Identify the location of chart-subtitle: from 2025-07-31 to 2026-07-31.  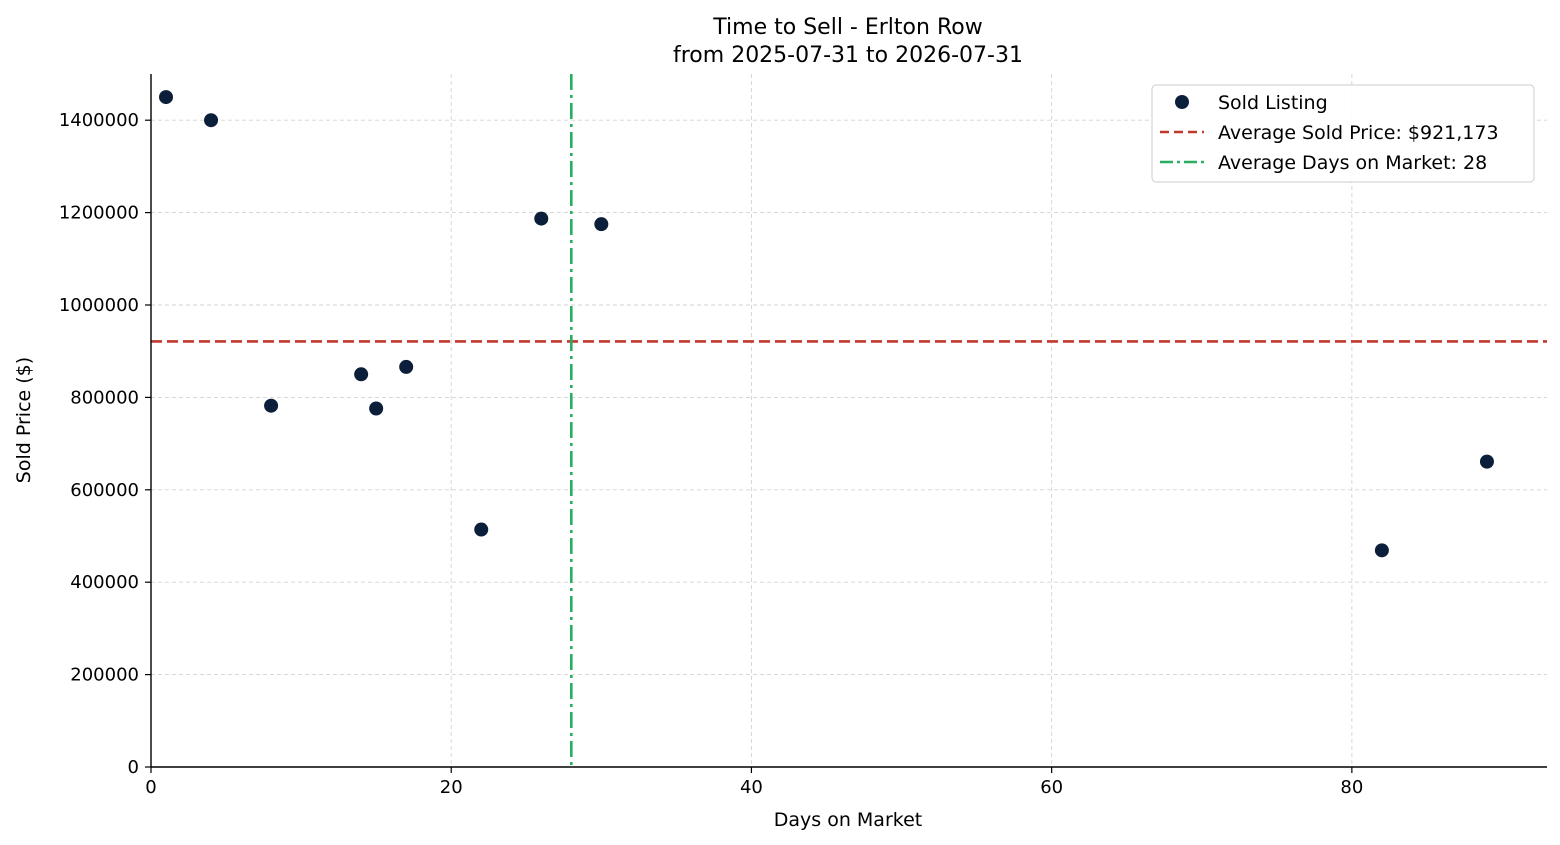
(848, 55).